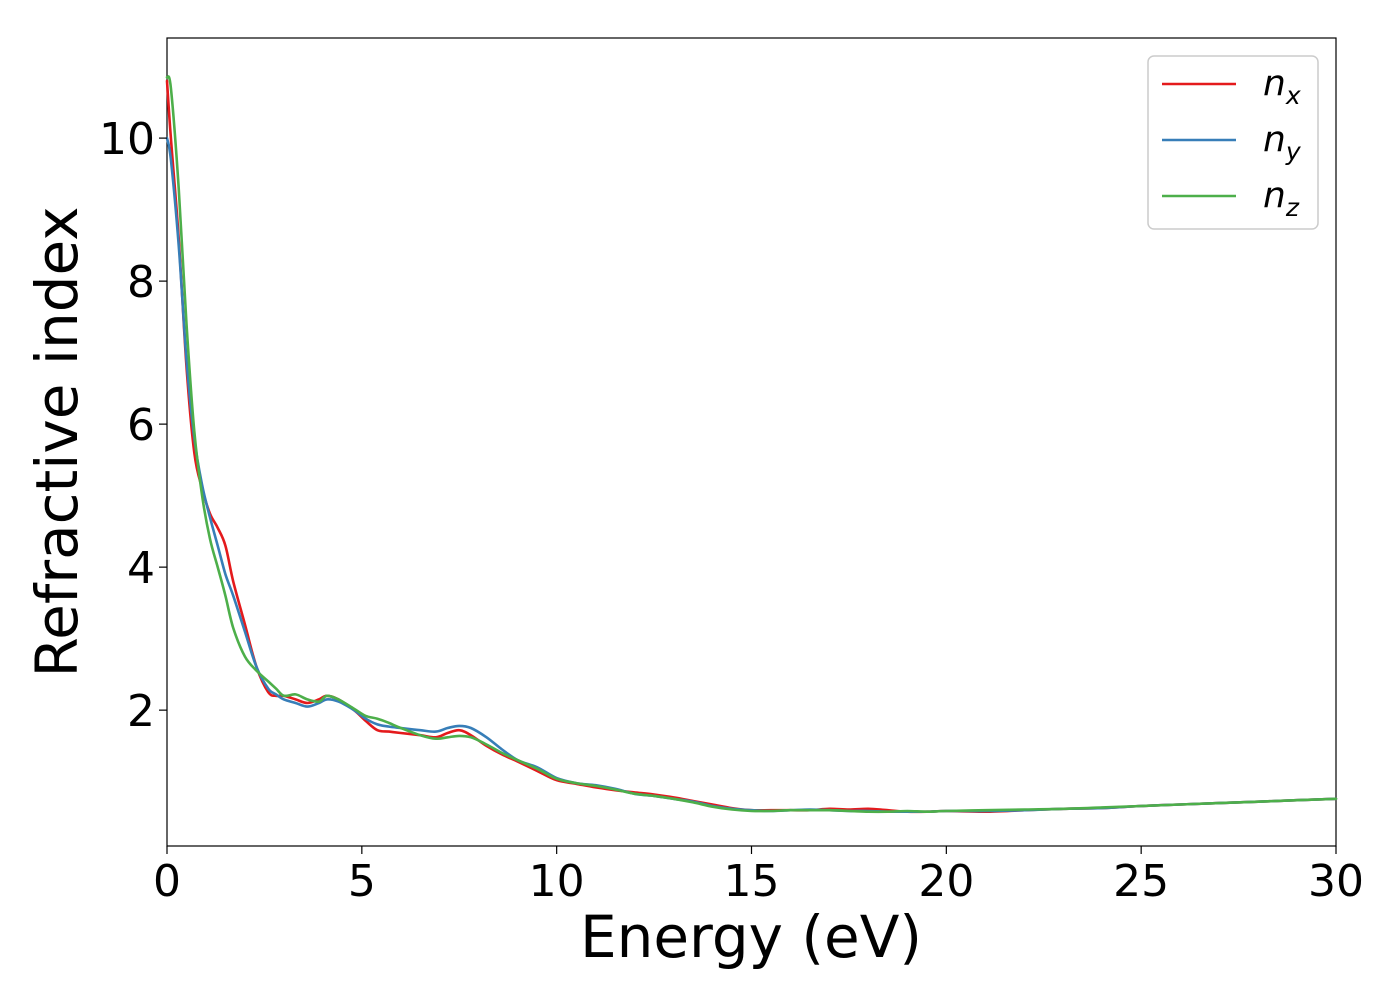  I want to click on x-tick-label: 15, so click(752, 881).